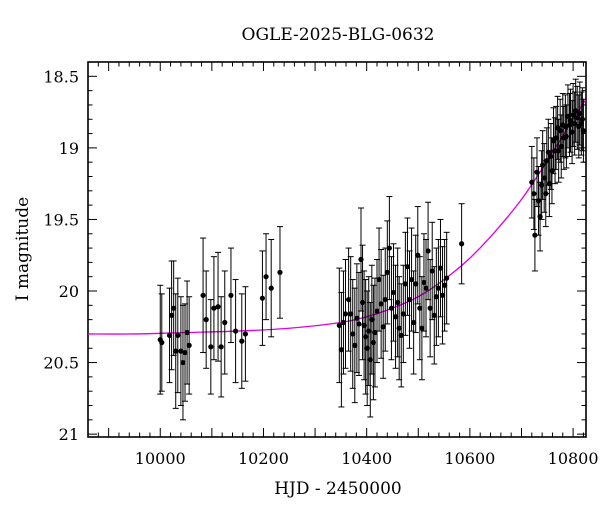 This screenshot has height=512, width=600. What do you see at coordinates (23, 249) in the screenshot?
I see `y-axis-label: I magnitude` at bounding box center [23, 249].